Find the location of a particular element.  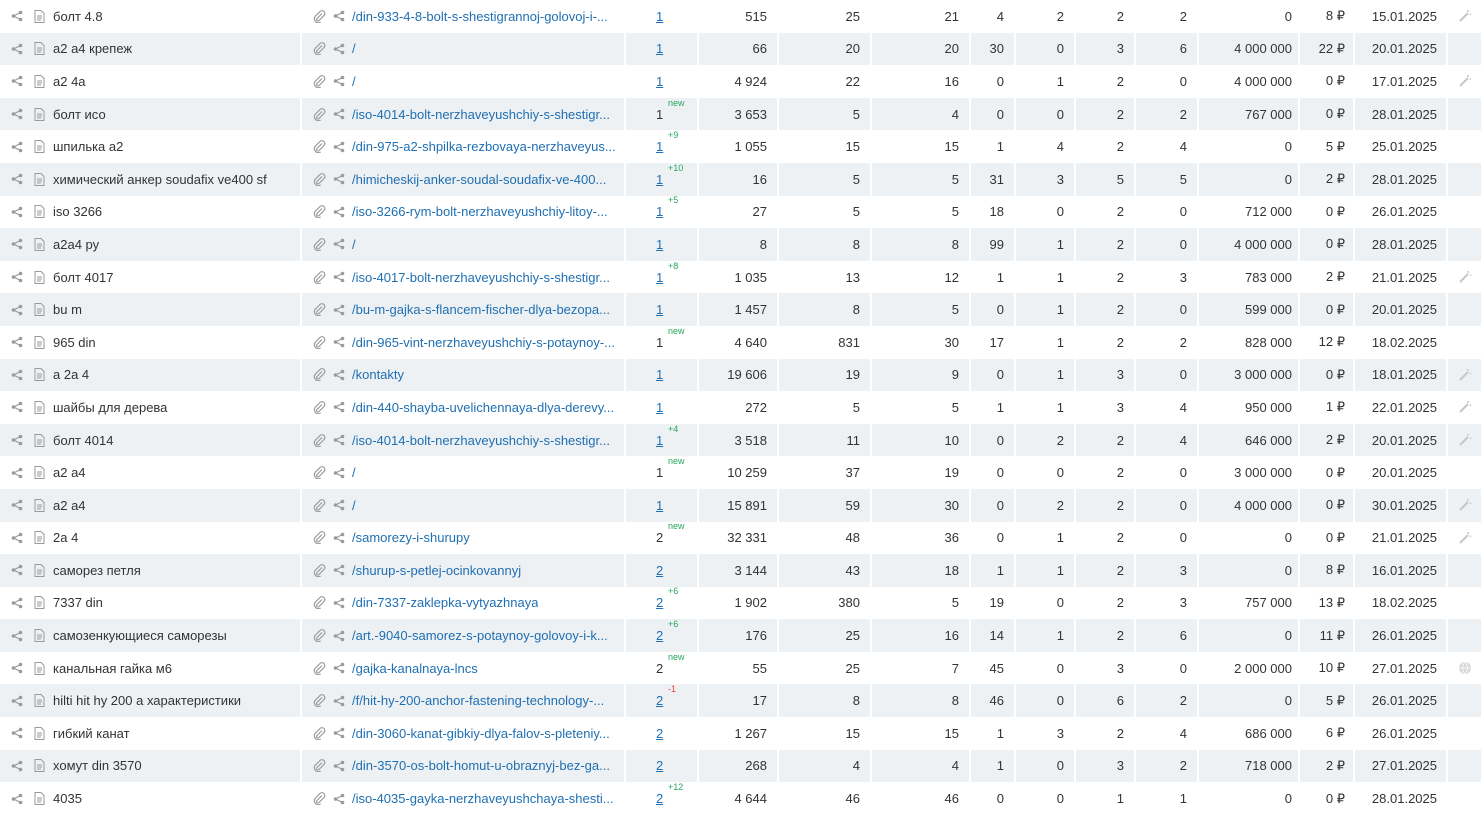

keyword-text: гибкий канат is located at coordinates (91, 733).